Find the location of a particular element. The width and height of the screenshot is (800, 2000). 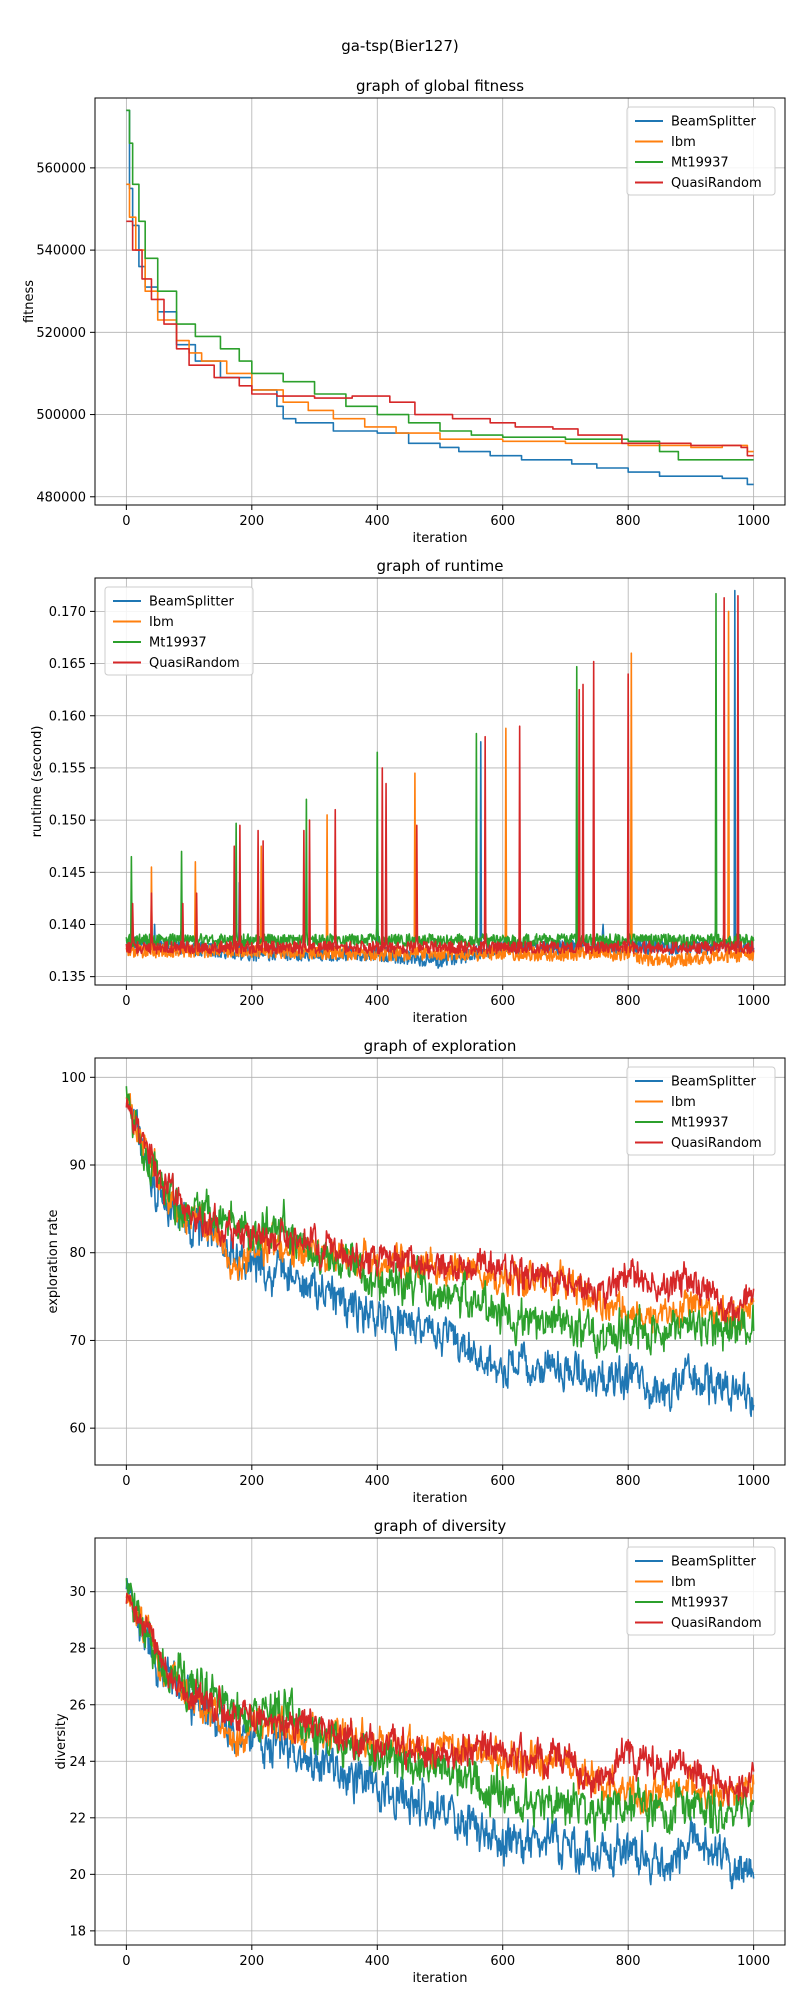

y-axis-label: exploration rate is located at coordinates (53, 1261).